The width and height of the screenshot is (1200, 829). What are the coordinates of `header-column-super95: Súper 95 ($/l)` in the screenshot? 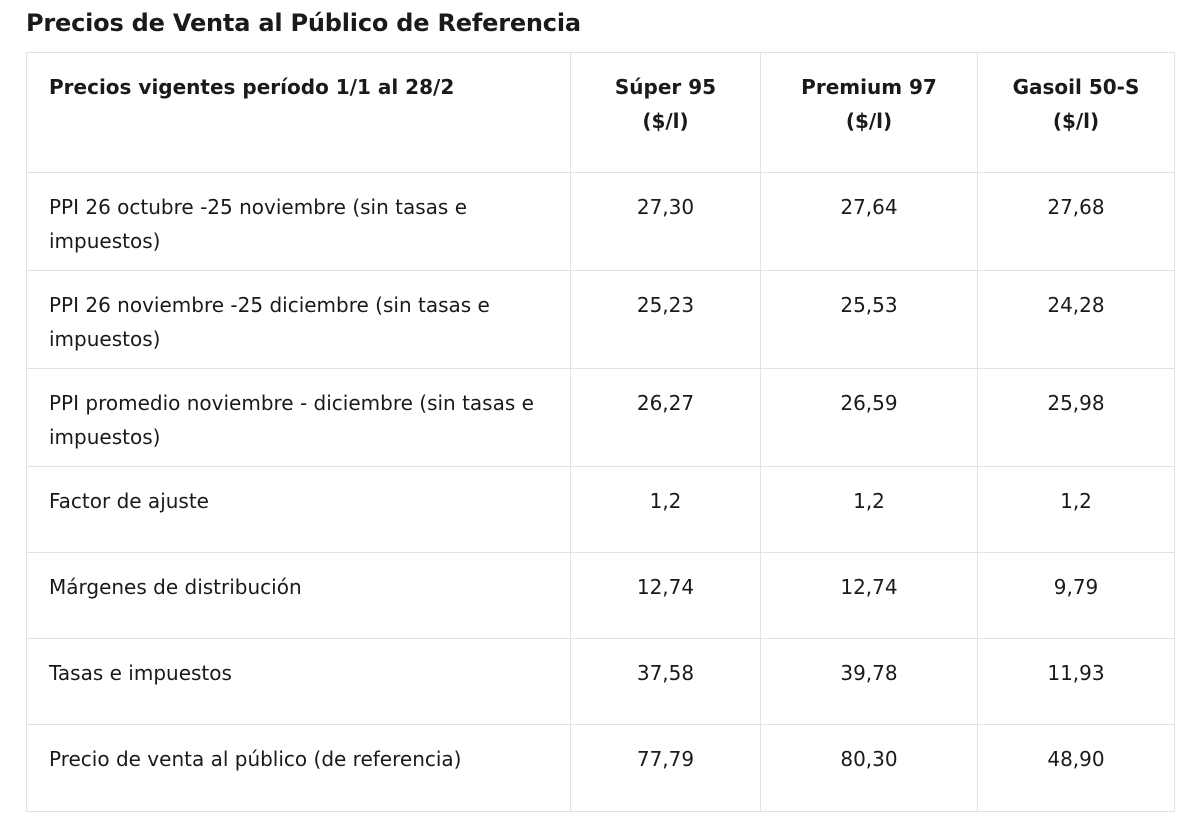 It's located at (665, 112).